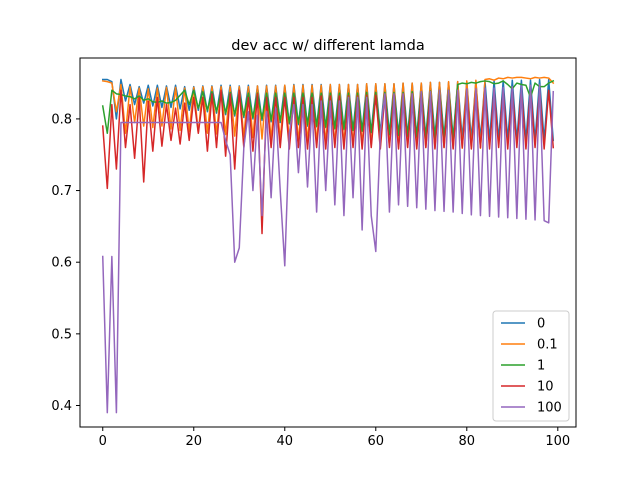  I want to click on y-tick-label: 0.7, so click(61, 191).